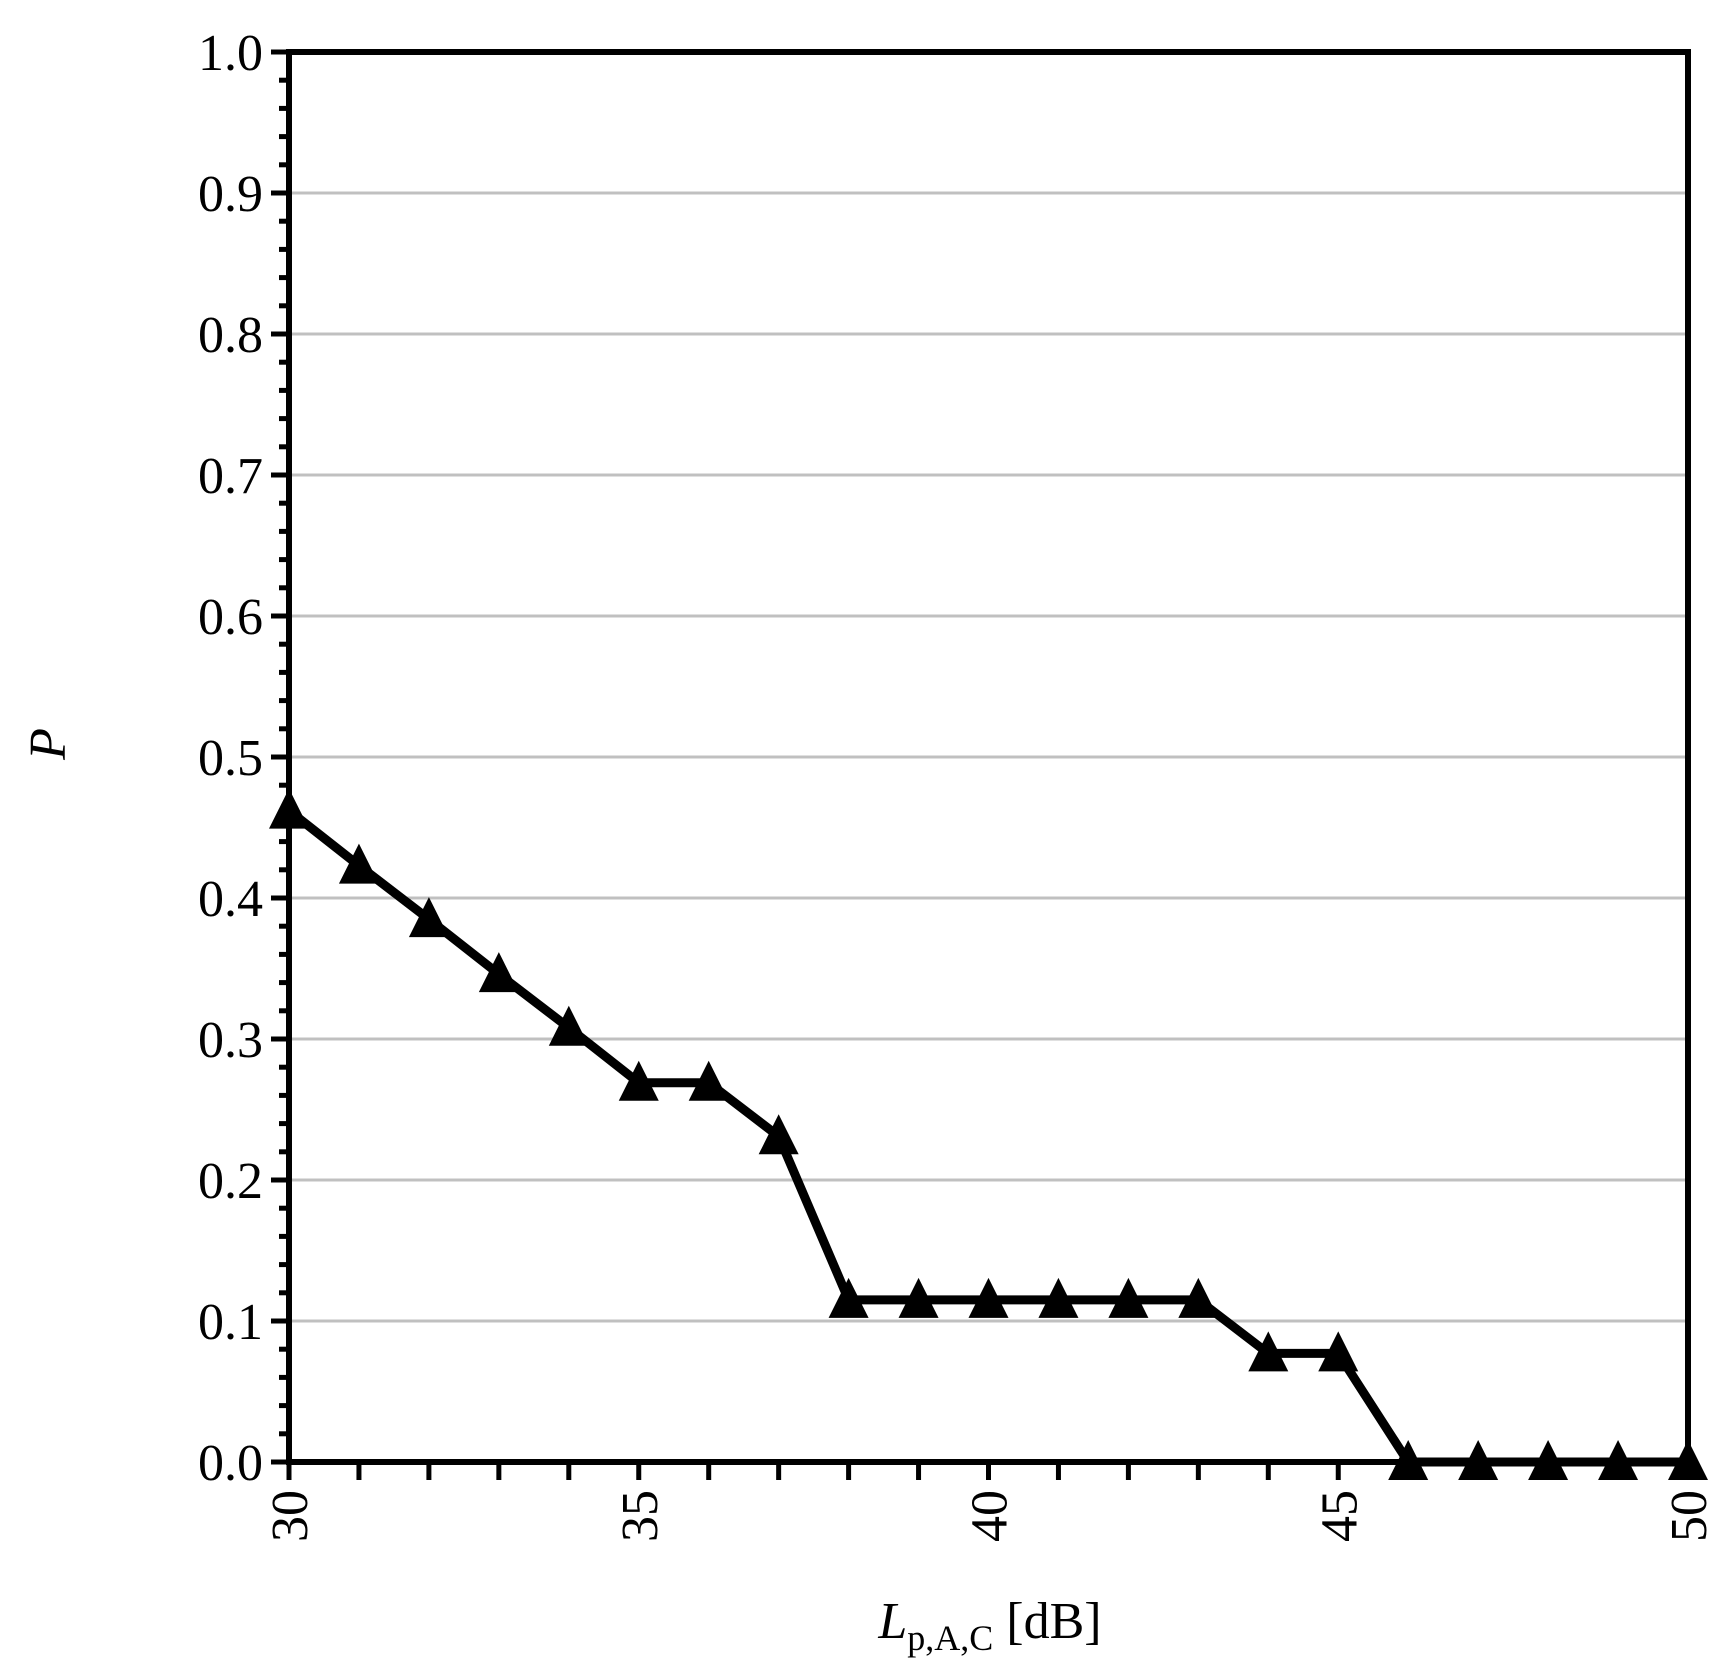 This screenshot has width=1735, height=1674. Describe the element at coordinates (230, 1181) in the screenshot. I see `y-tick-label: 0.2` at that location.